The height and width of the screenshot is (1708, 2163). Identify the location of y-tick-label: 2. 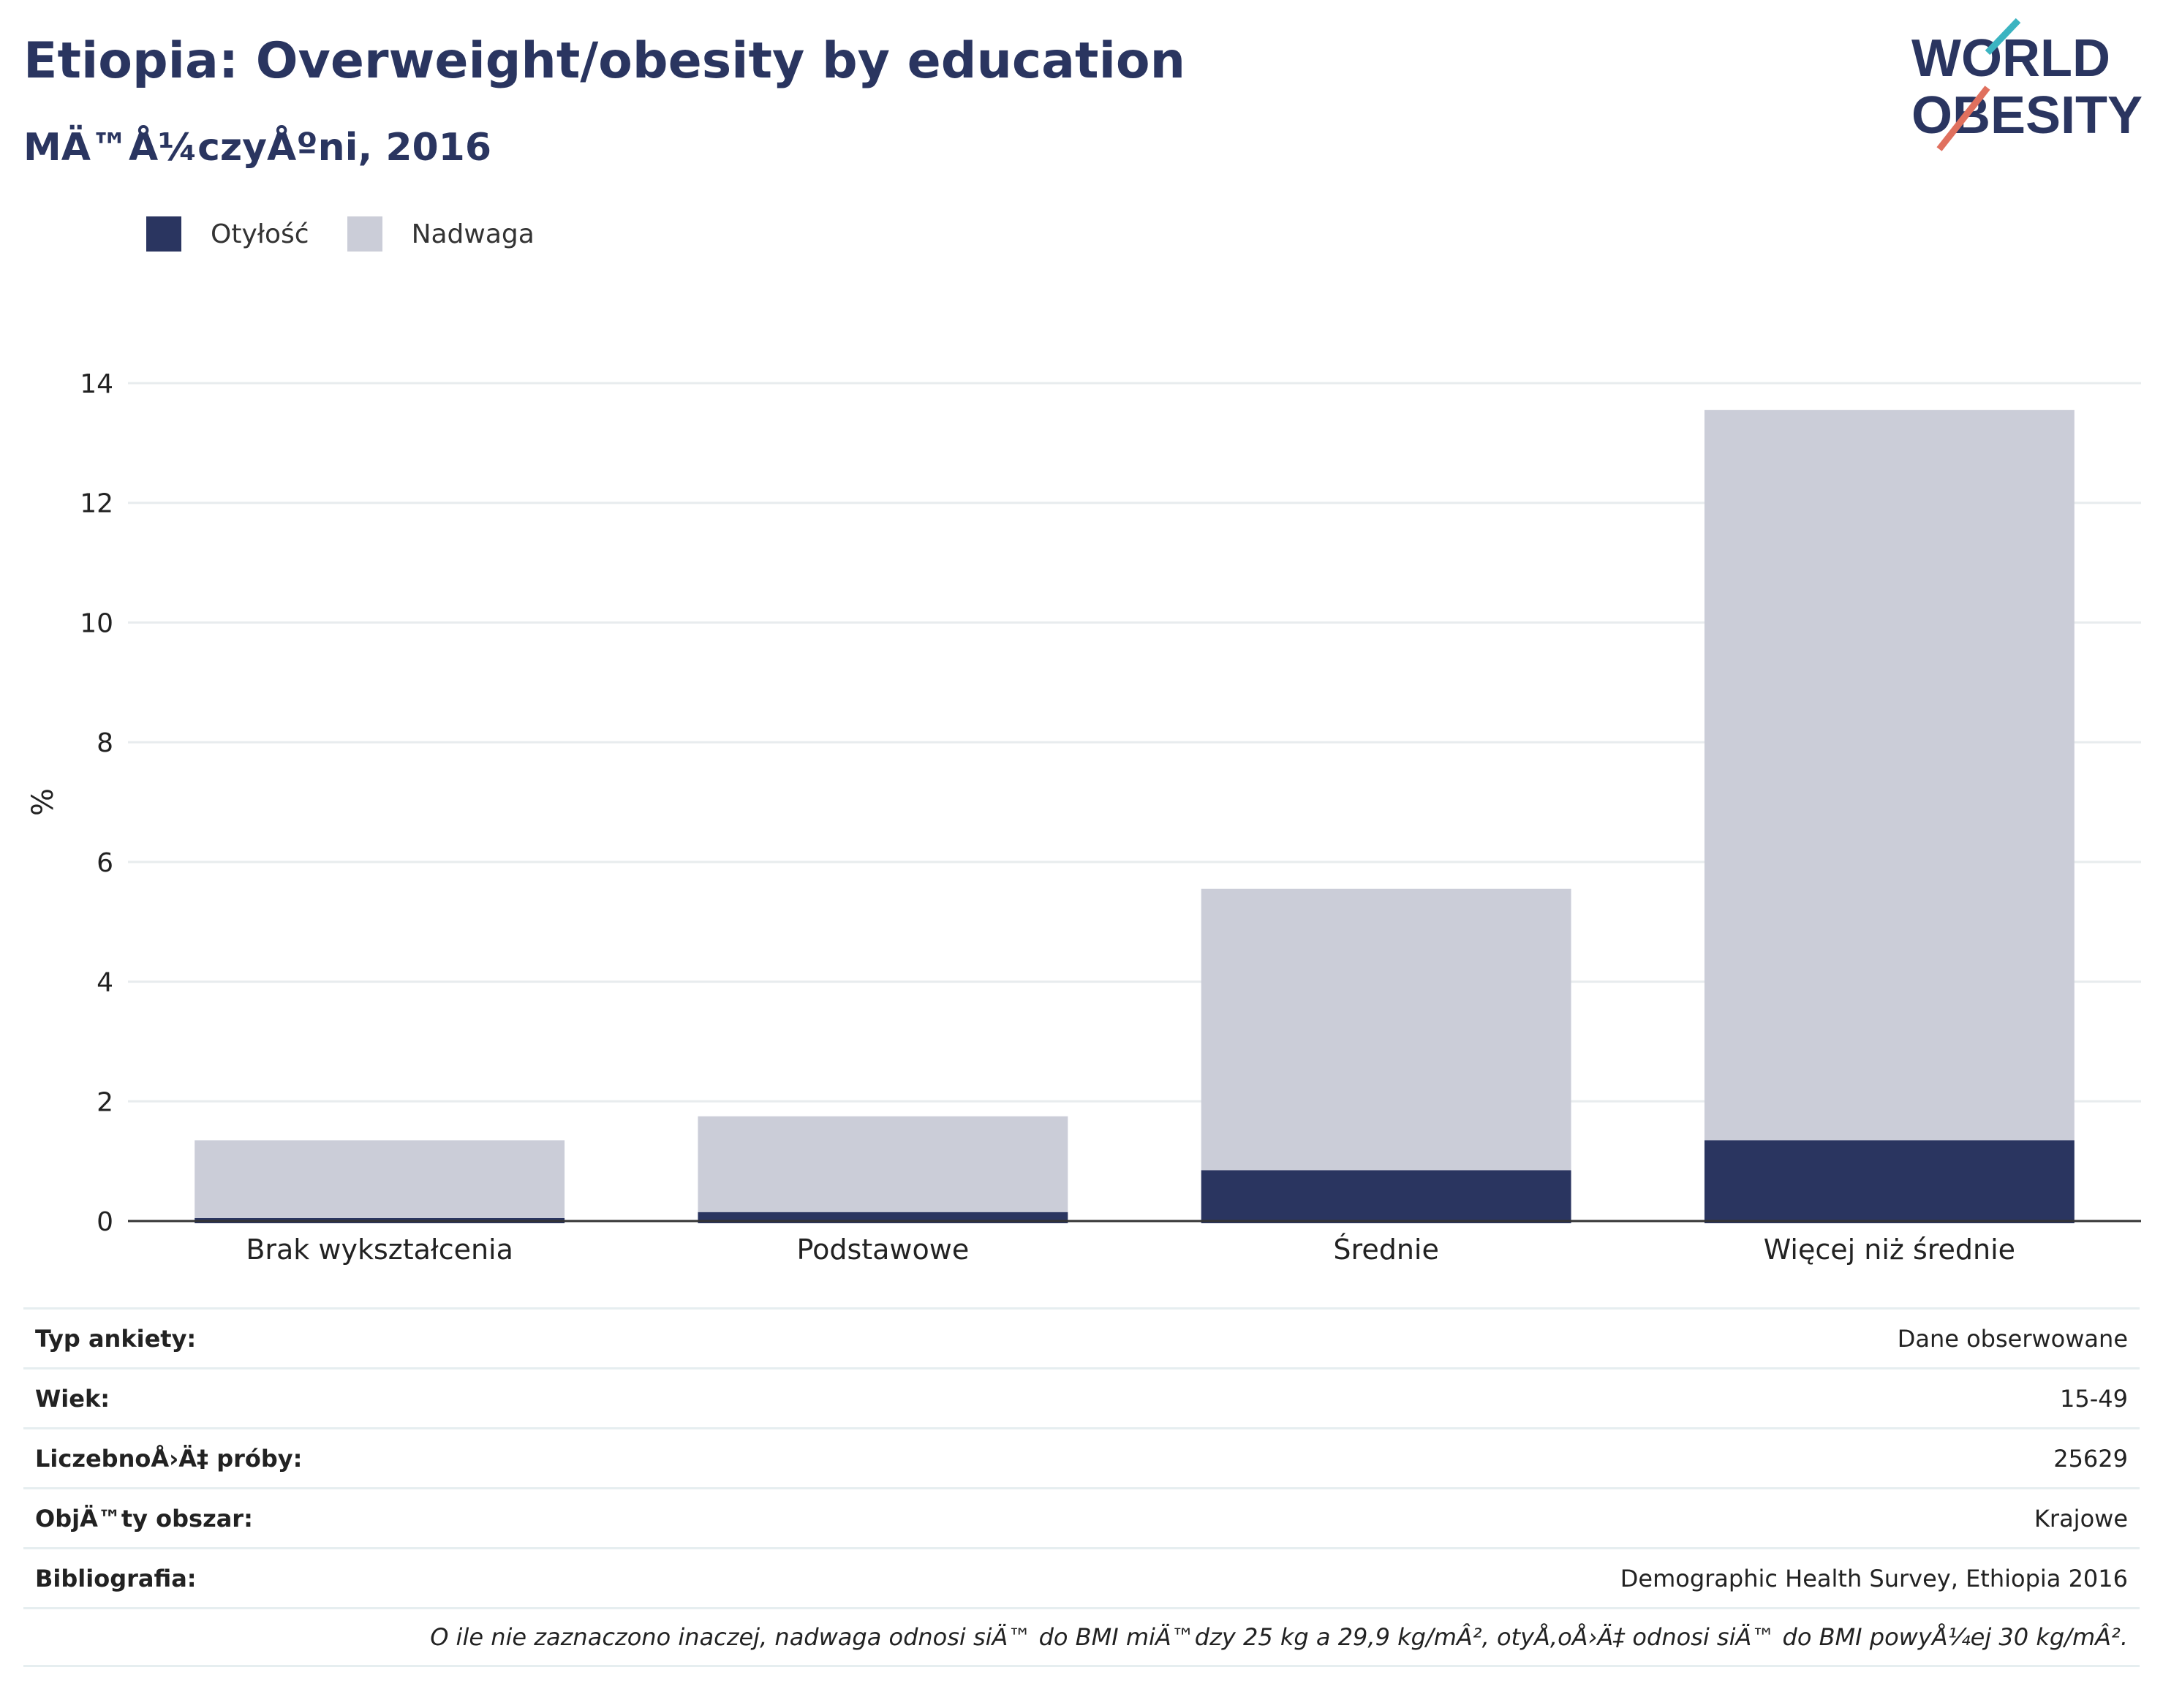
(105, 1102).